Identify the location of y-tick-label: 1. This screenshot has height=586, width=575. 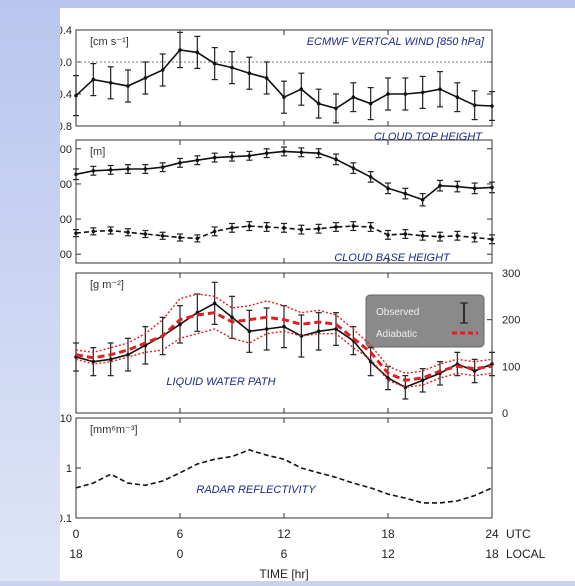
(69, 469).